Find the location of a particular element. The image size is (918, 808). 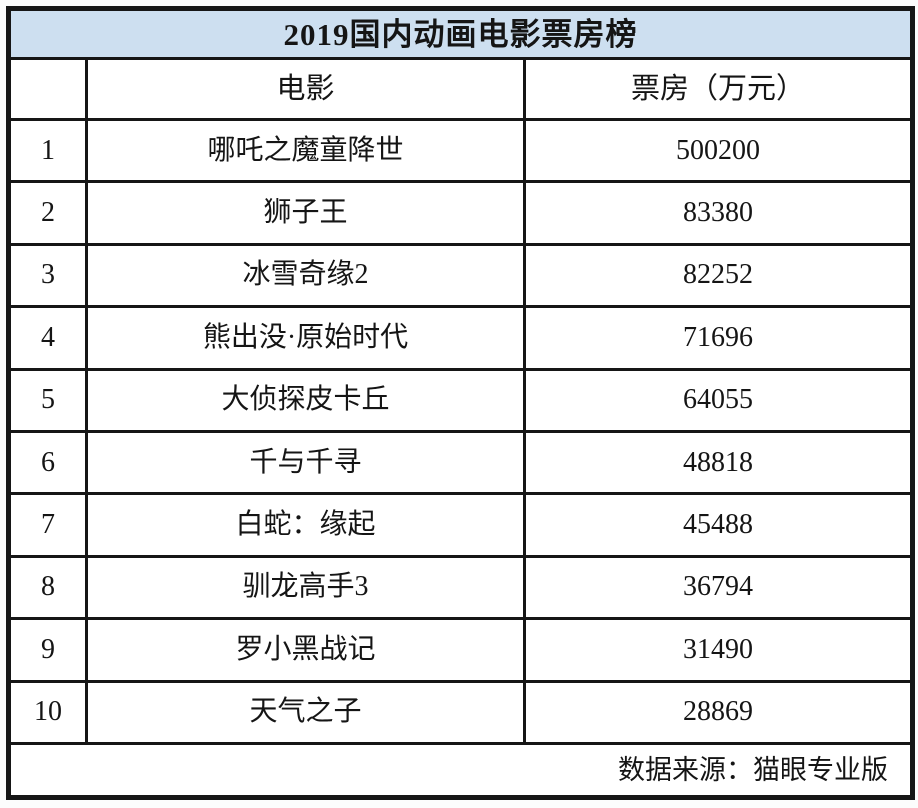

table-row: 10 天气之子 28869 is located at coordinates (461, 712).